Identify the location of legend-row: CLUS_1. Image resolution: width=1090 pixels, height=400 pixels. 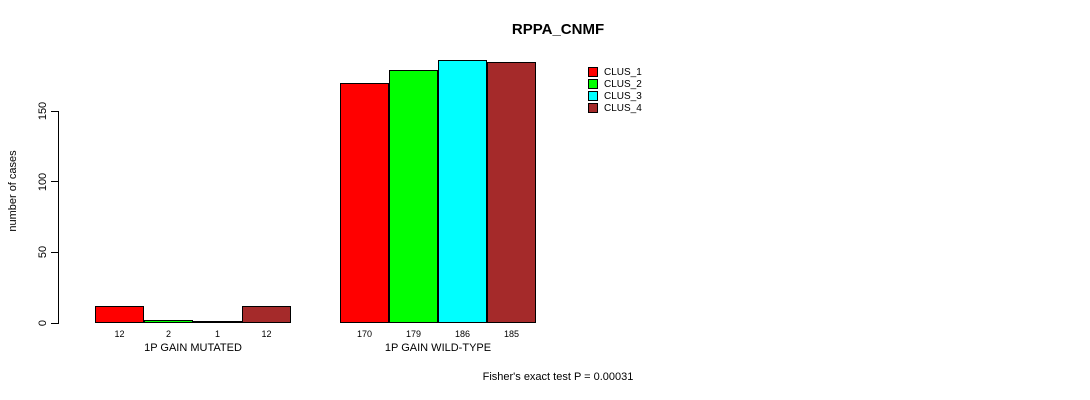
(615, 72).